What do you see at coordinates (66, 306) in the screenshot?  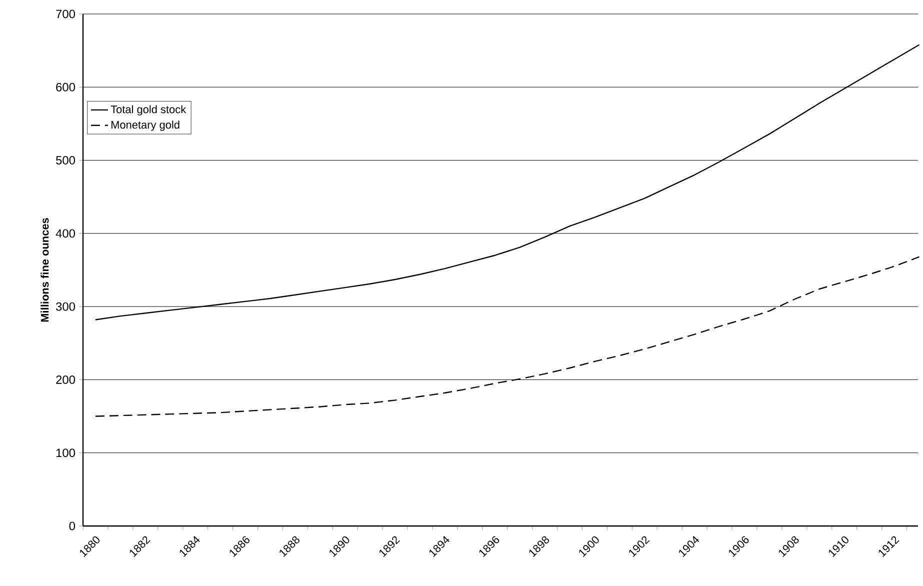 I see `y-tick-label: 300` at bounding box center [66, 306].